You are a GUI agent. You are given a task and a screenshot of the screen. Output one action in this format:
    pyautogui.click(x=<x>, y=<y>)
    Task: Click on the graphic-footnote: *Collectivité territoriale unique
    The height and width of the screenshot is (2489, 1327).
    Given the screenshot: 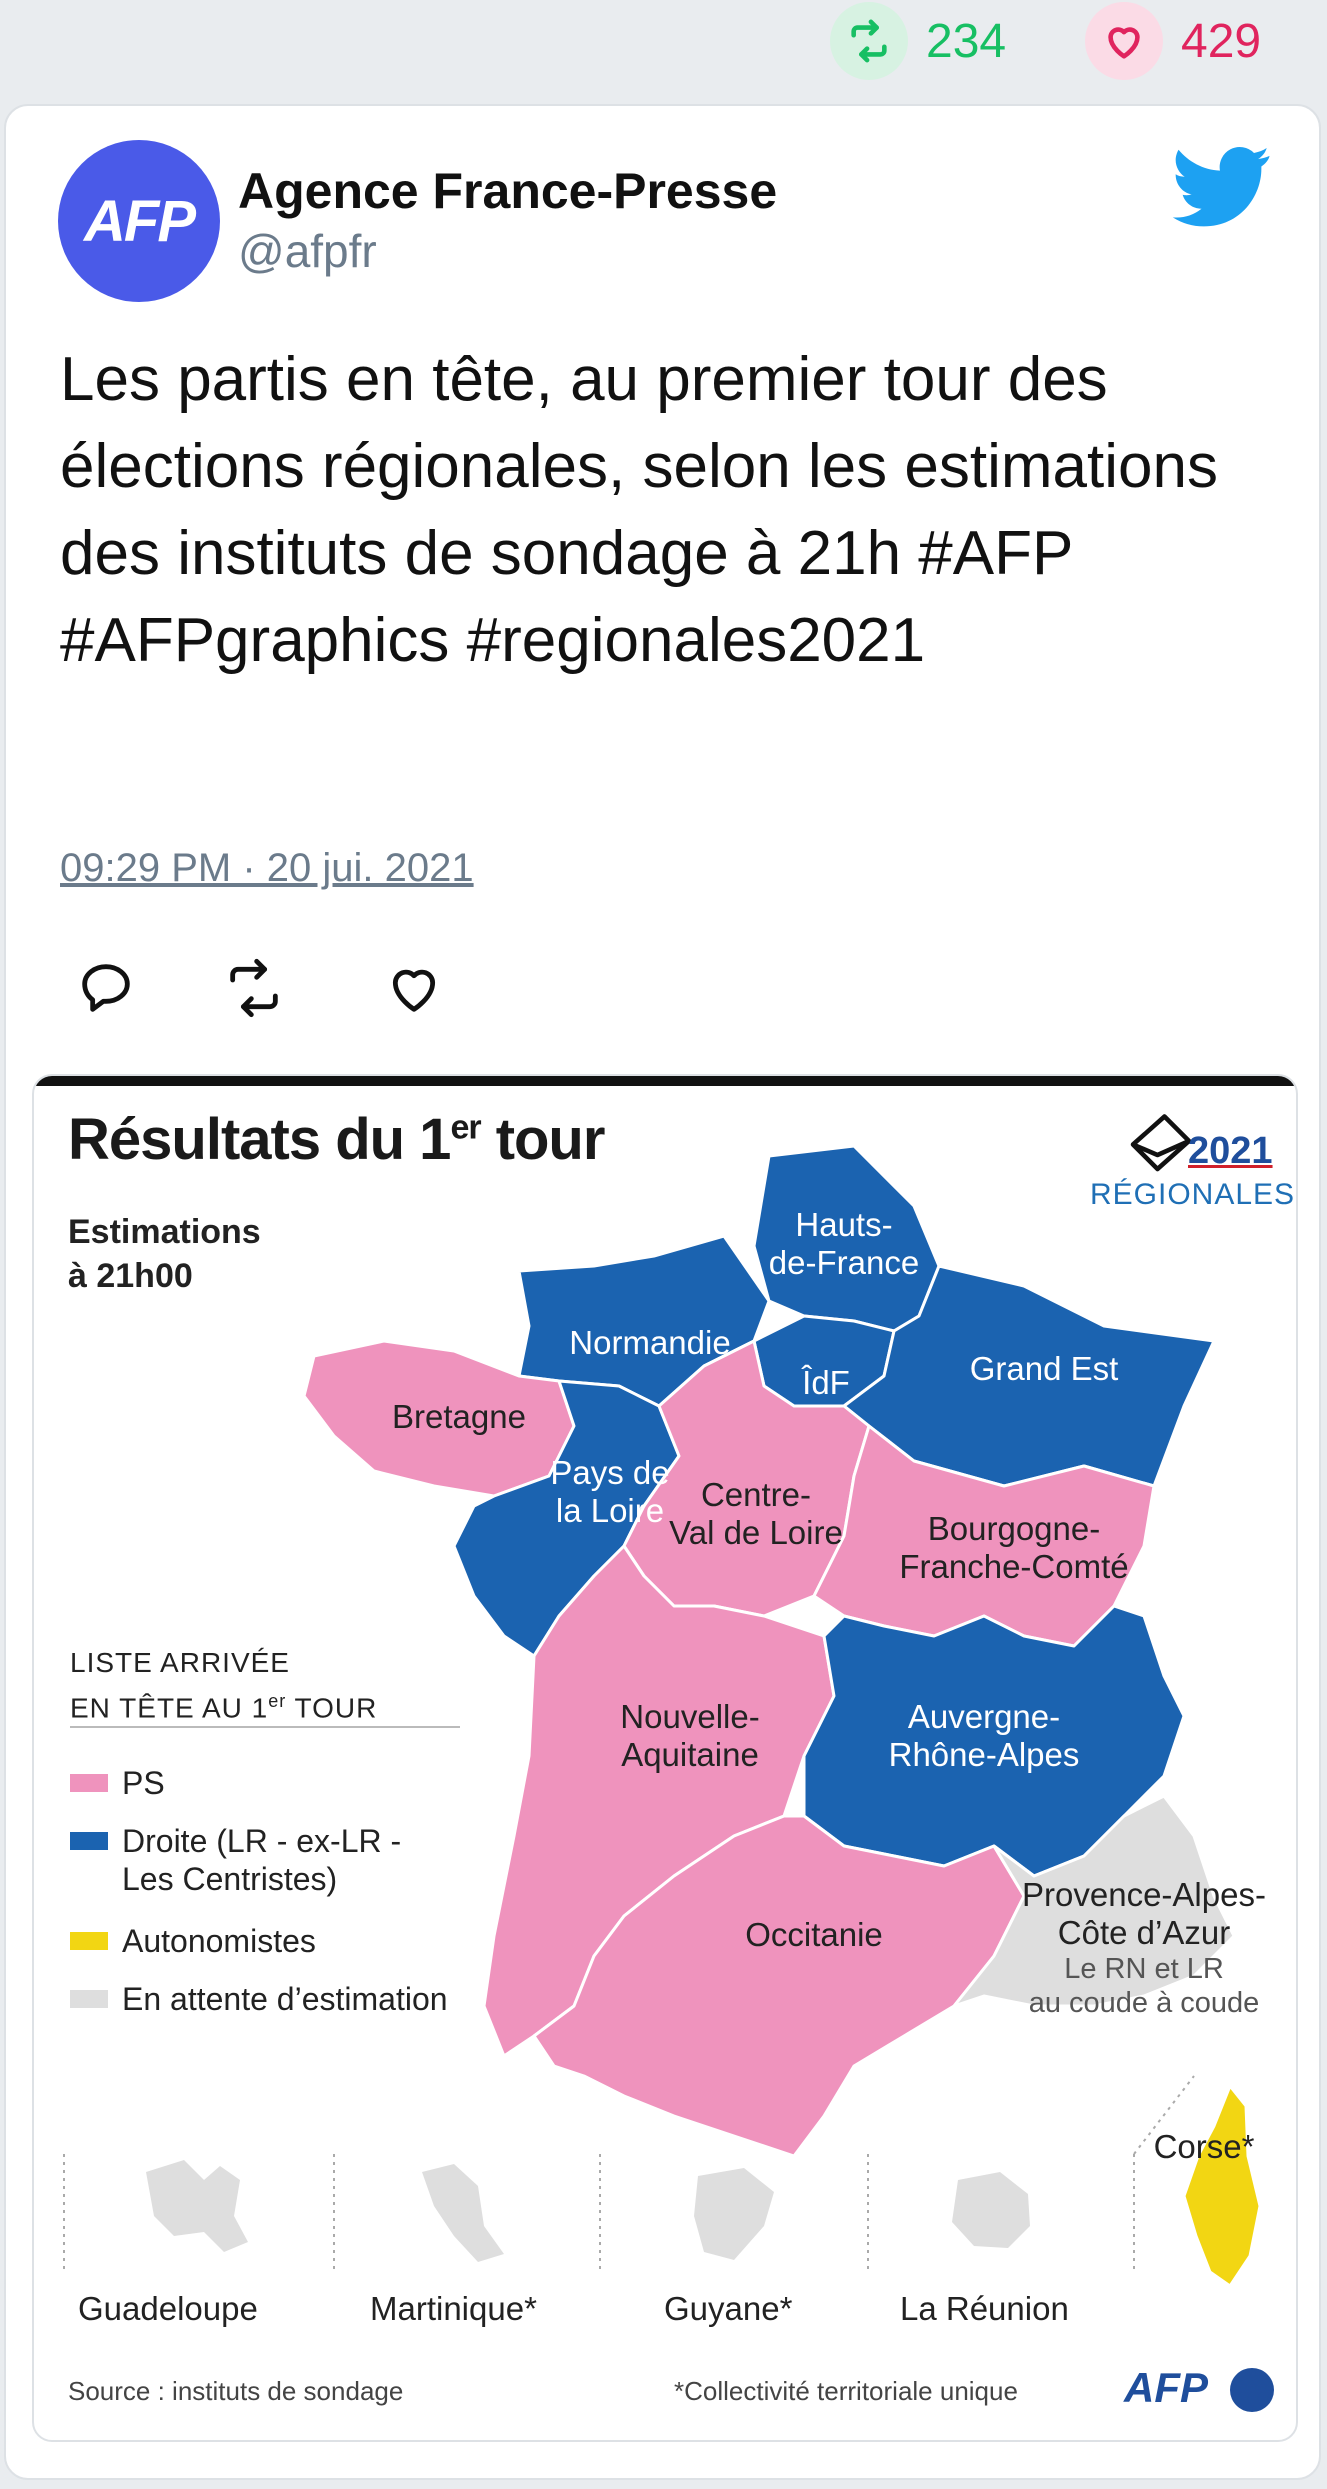 What is the action you would take?
    pyautogui.click(x=846, y=2391)
    